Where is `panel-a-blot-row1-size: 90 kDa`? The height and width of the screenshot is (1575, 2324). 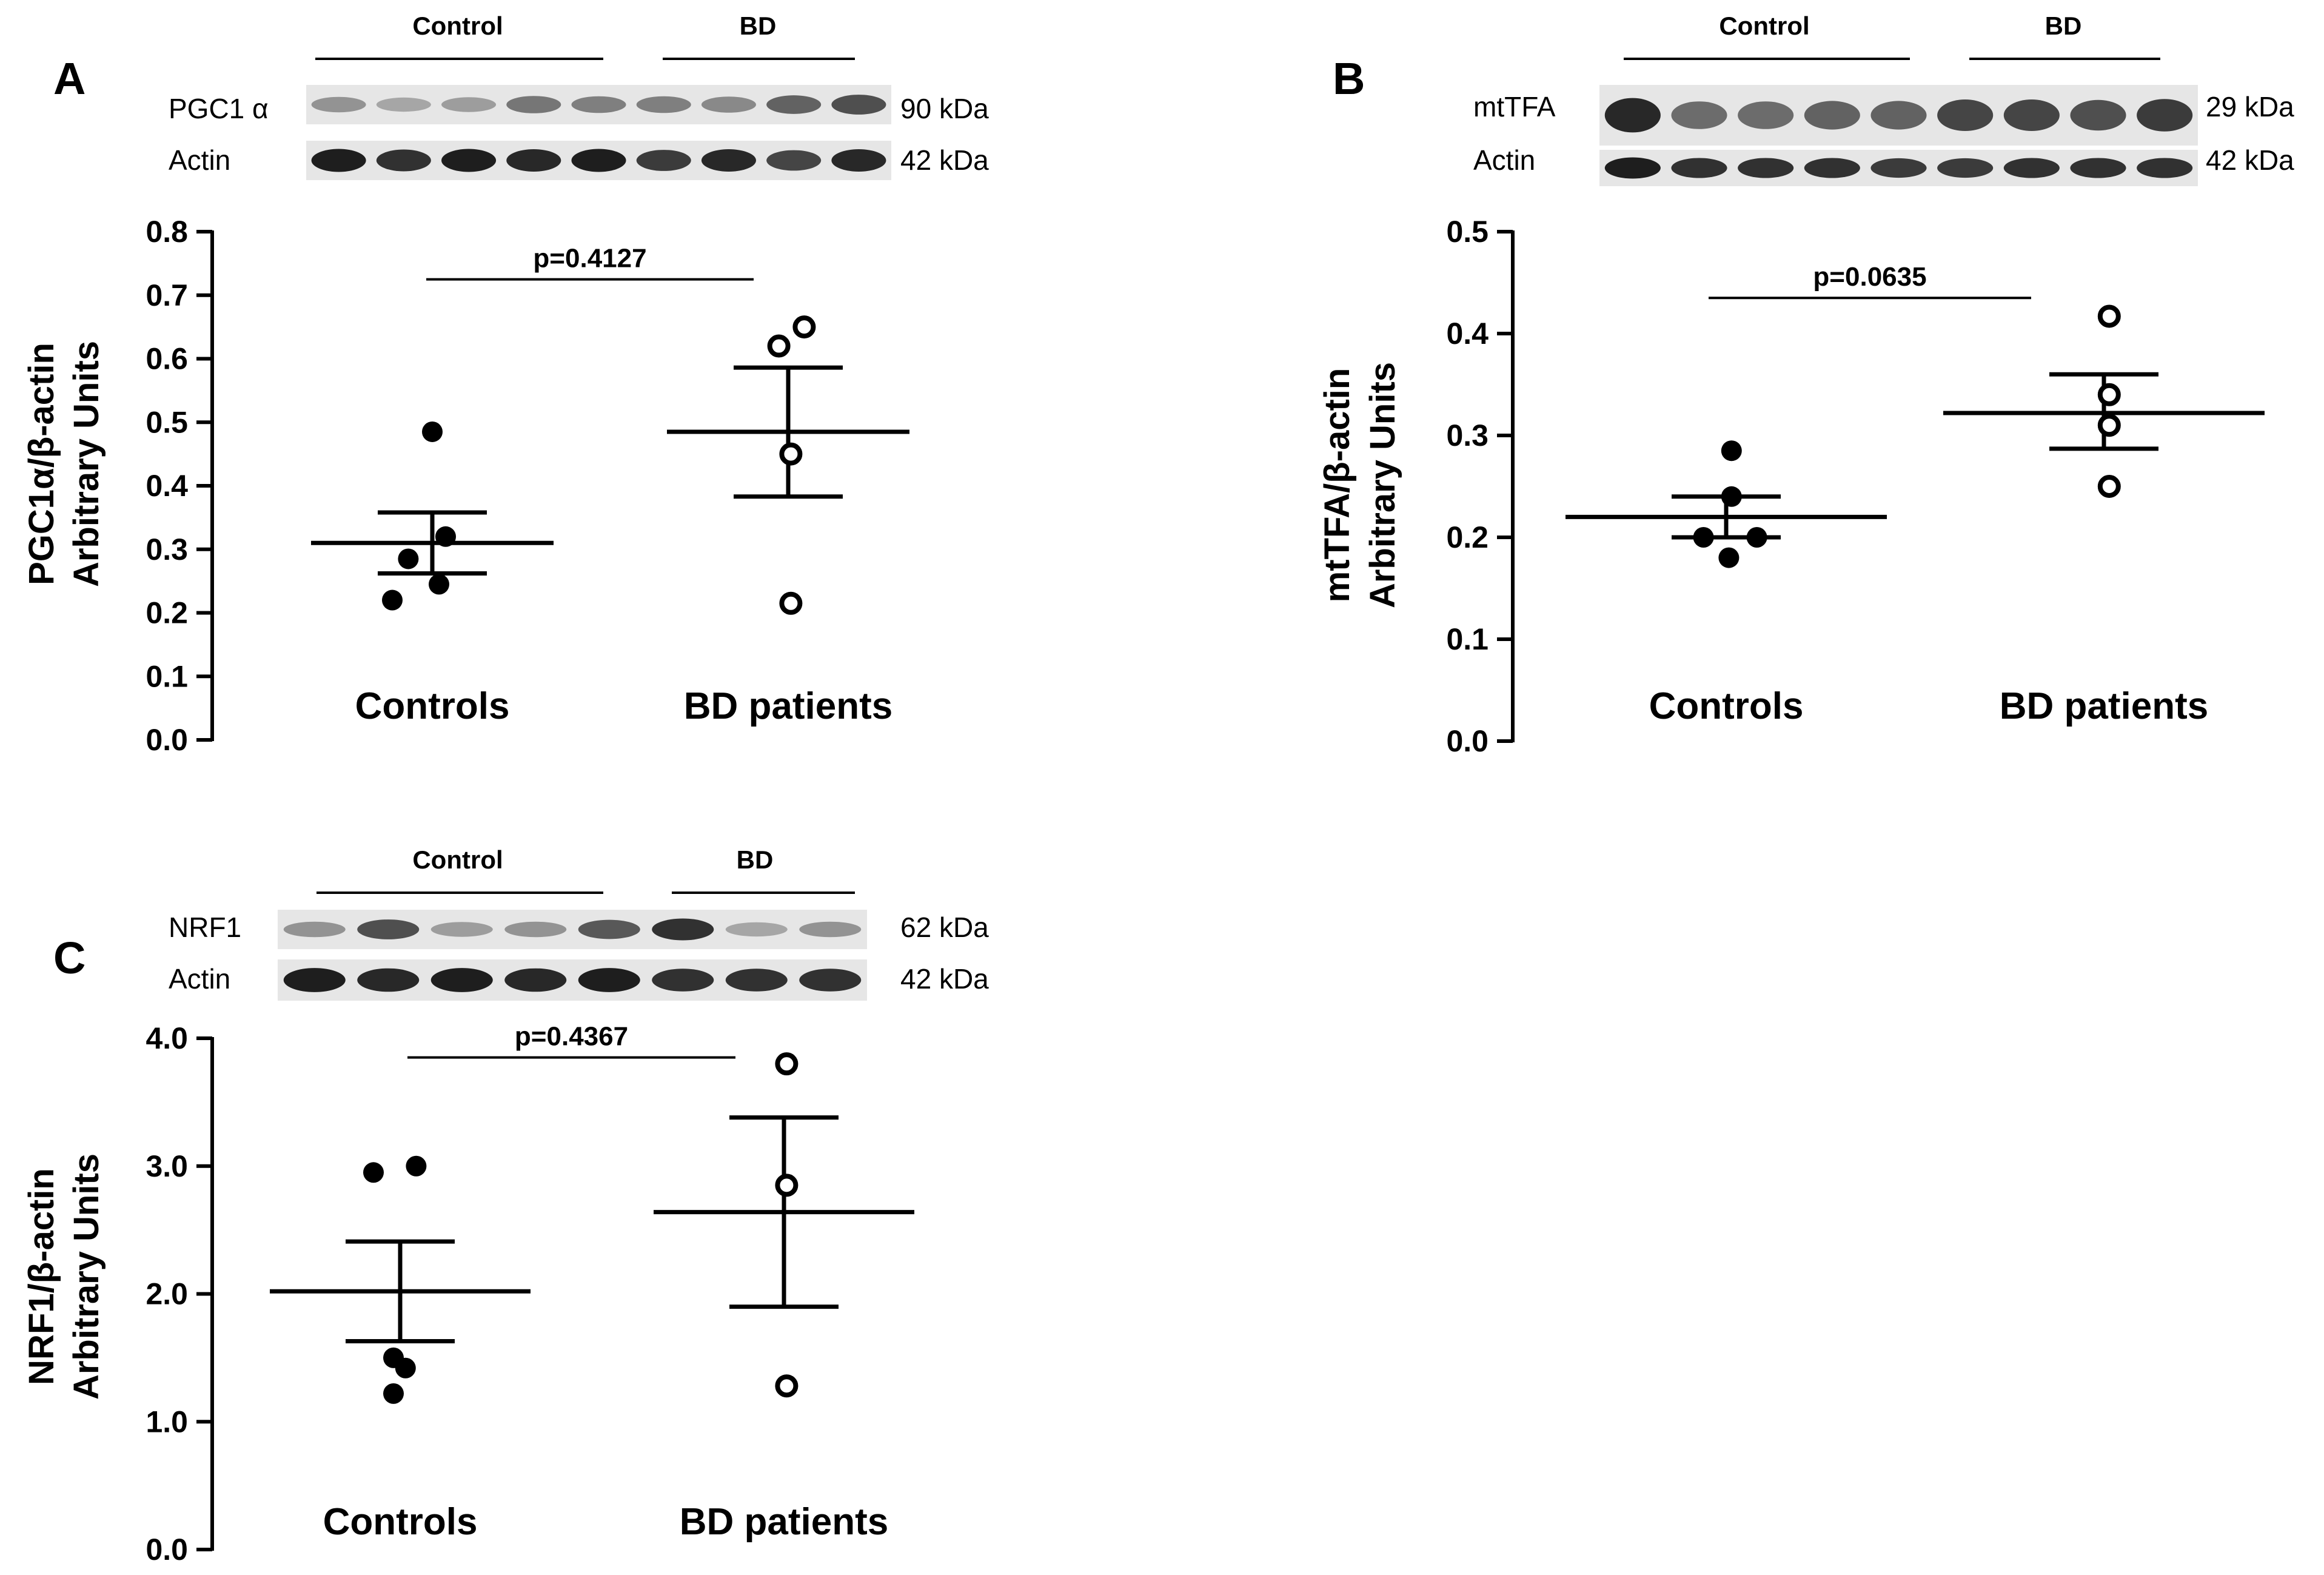
panel-a-blot-row1-size: 90 kDa is located at coordinates (944, 108).